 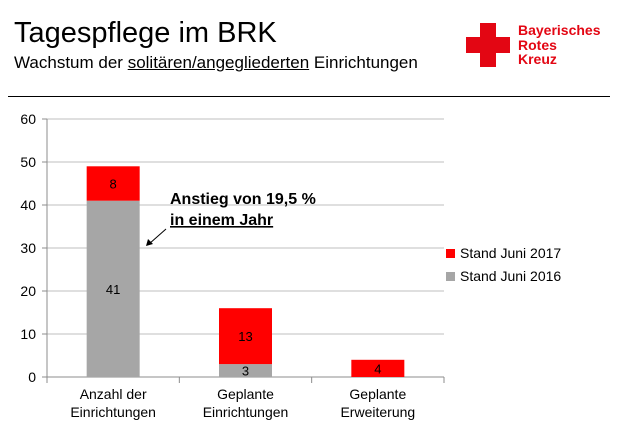 I want to click on x-category-label: Erweiterung, so click(x=377, y=412).